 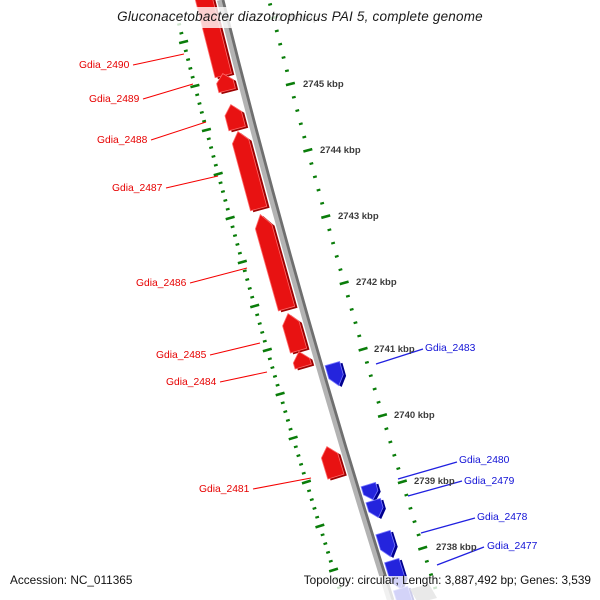 What do you see at coordinates (114, 99) in the screenshot?
I see `gene-label: Gdia_2489` at bounding box center [114, 99].